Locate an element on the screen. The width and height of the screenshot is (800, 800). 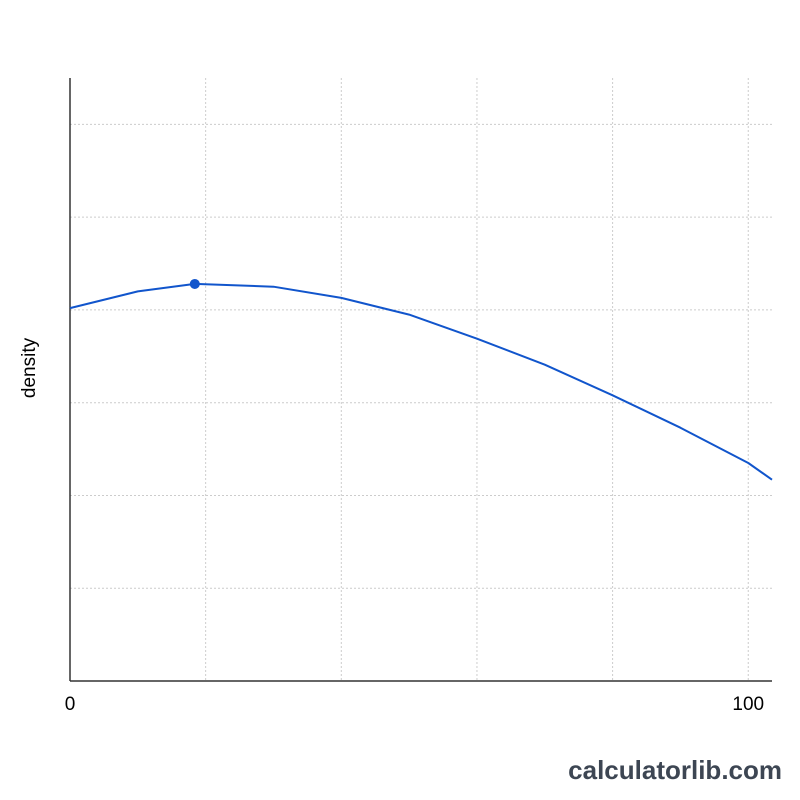
watermark: calculatorlib.com is located at coordinates (675, 770).